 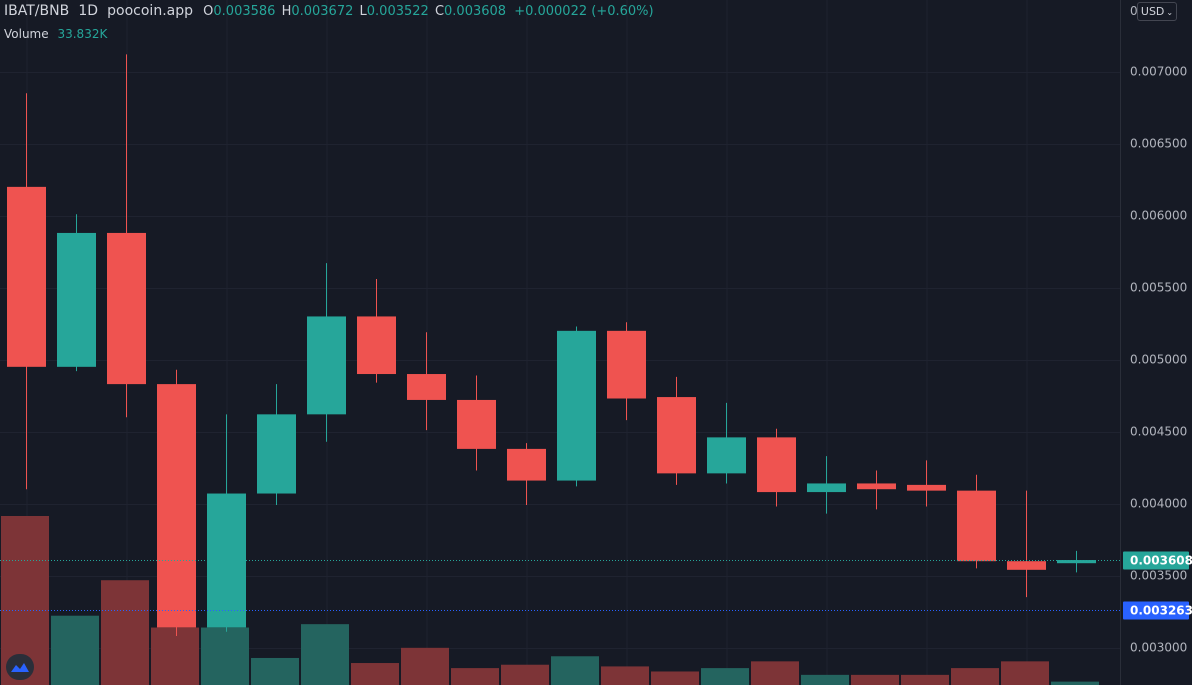 I want to click on last-price-tag, so click(x=1156, y=560).